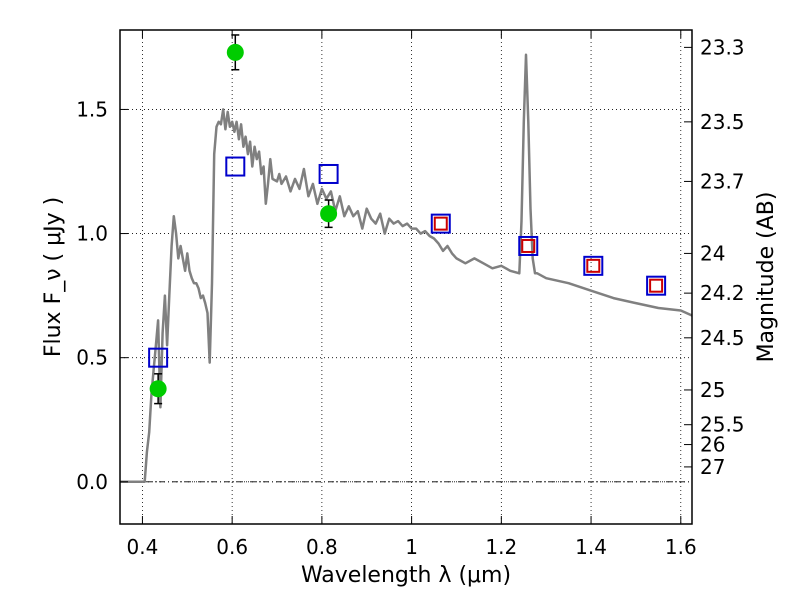  Describe the element at coordinates (766, 277) in the screenshot. I see `right-axis-label: Magnitude (AB)` at that location.